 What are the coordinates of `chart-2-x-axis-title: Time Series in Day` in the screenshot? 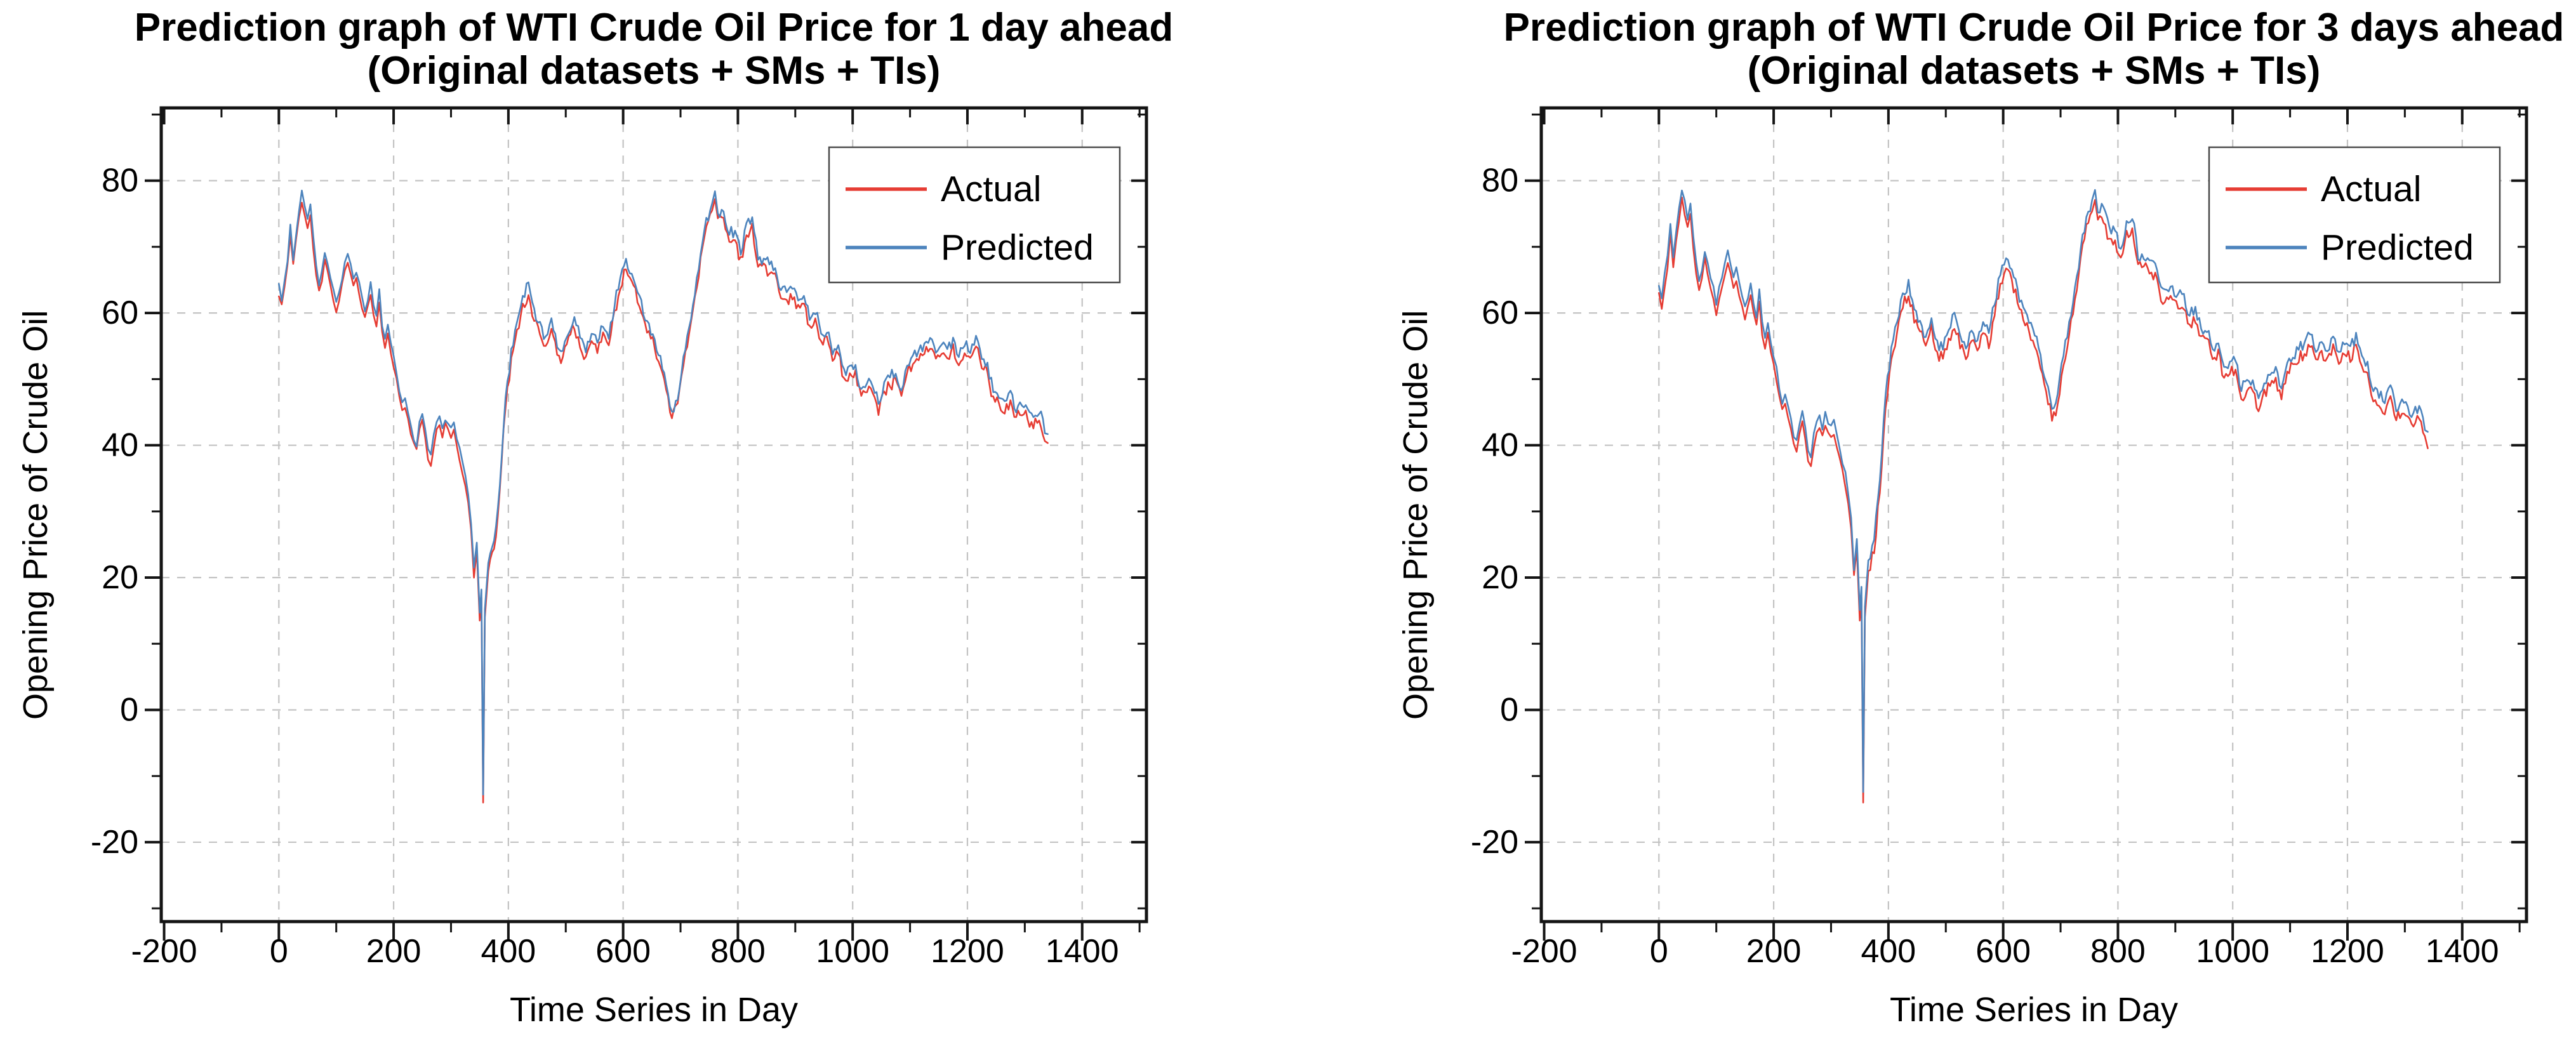 It's located at (2034, 1010).